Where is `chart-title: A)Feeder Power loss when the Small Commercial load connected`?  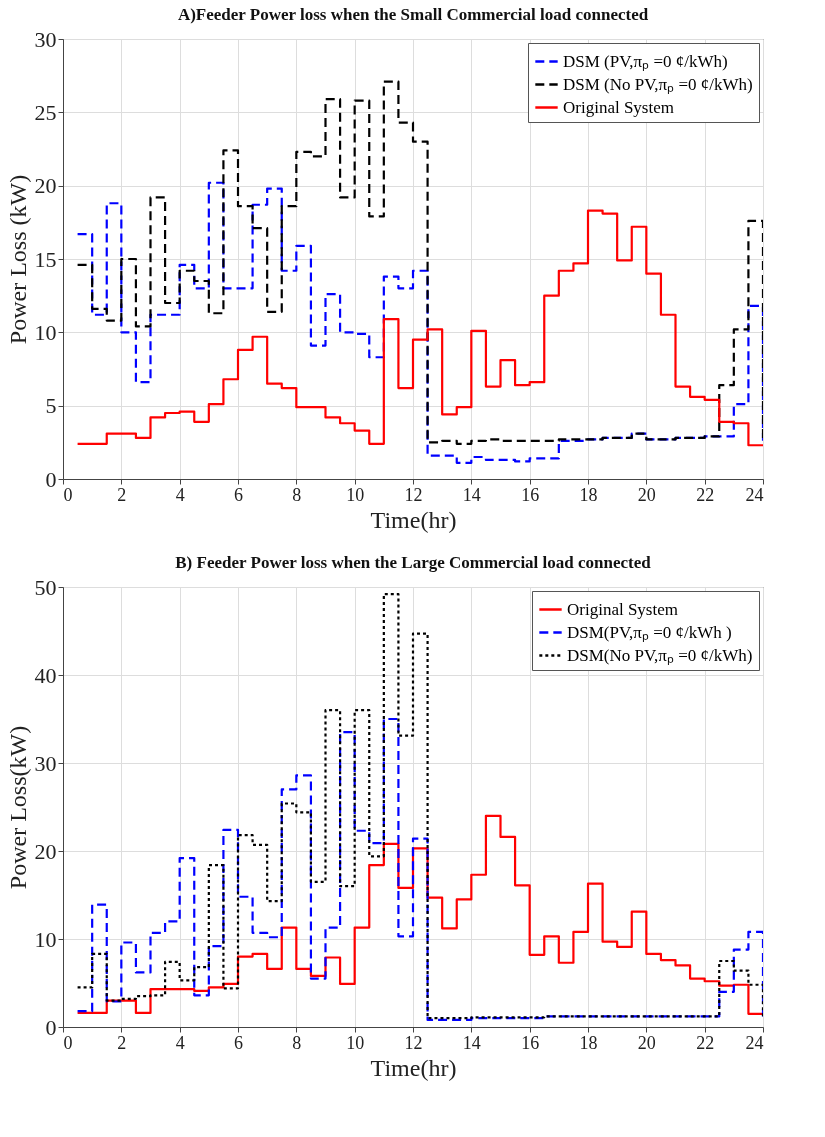
chart-title: A)Feeder Power loss when the Small Commercial load connected is located at coordinates (413, 14).